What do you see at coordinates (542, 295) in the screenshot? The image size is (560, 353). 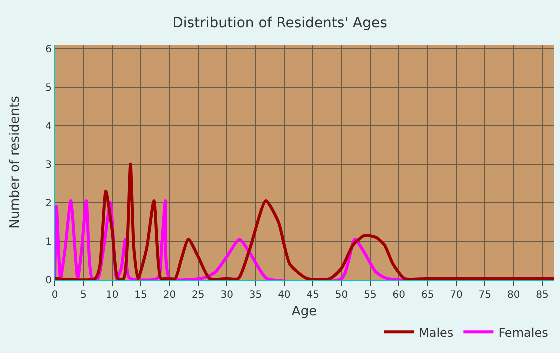 I see `x-tick-label: 85` at bounding box center [542, 295].